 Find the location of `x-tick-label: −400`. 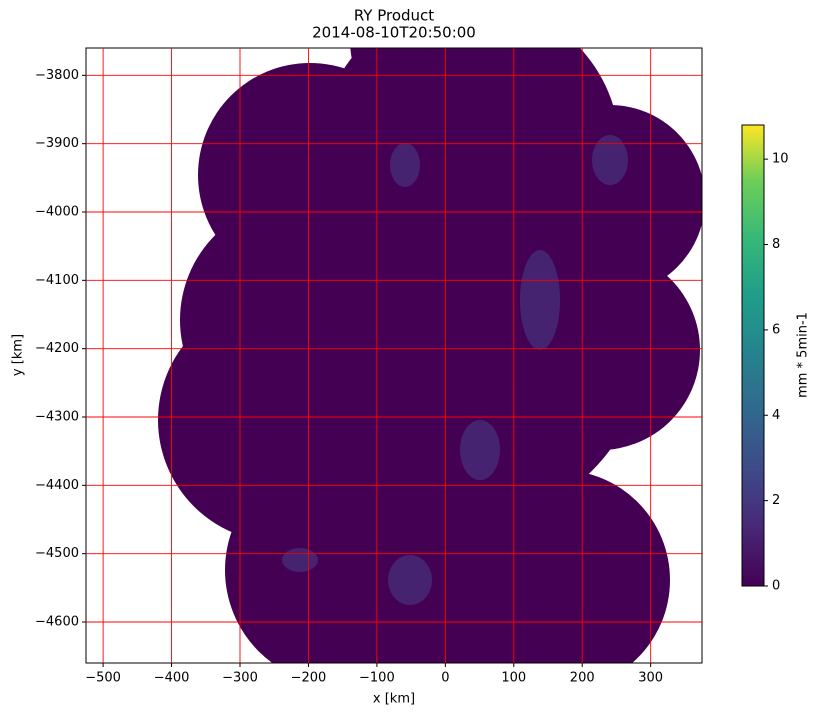

x-tick-label: −400 is located at coordinates (172, 678).